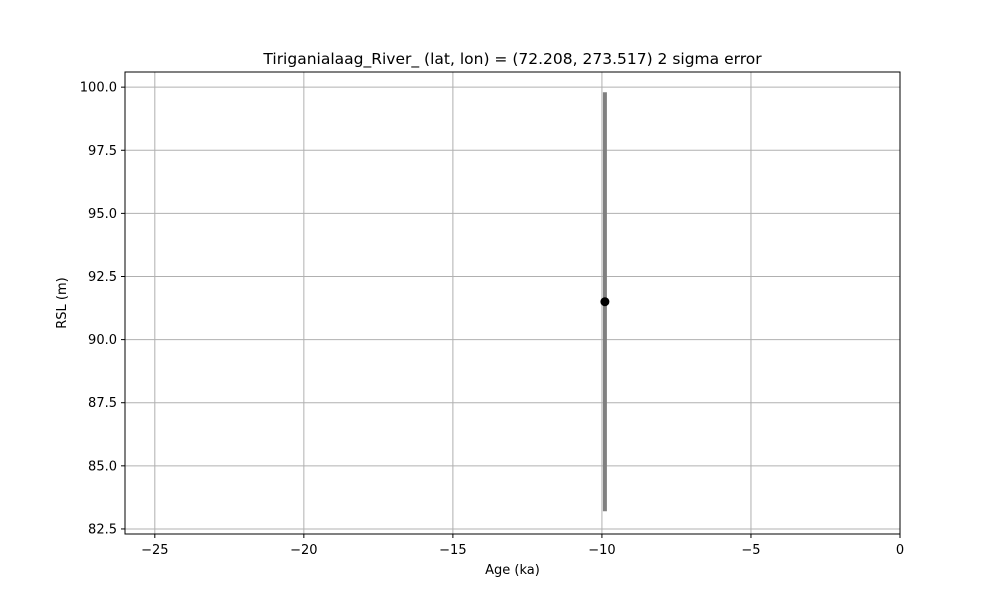 This screenshot has height=600, width=1000. What do you see at coordinates (102, 340) in the screenshot?
I see `y-tick-label: 90.0` at bounding box center [102, 340].